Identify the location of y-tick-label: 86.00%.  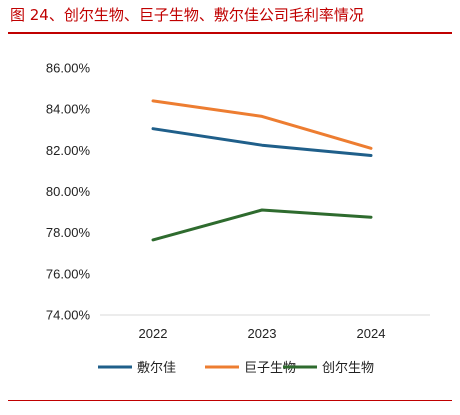
(68, 68).